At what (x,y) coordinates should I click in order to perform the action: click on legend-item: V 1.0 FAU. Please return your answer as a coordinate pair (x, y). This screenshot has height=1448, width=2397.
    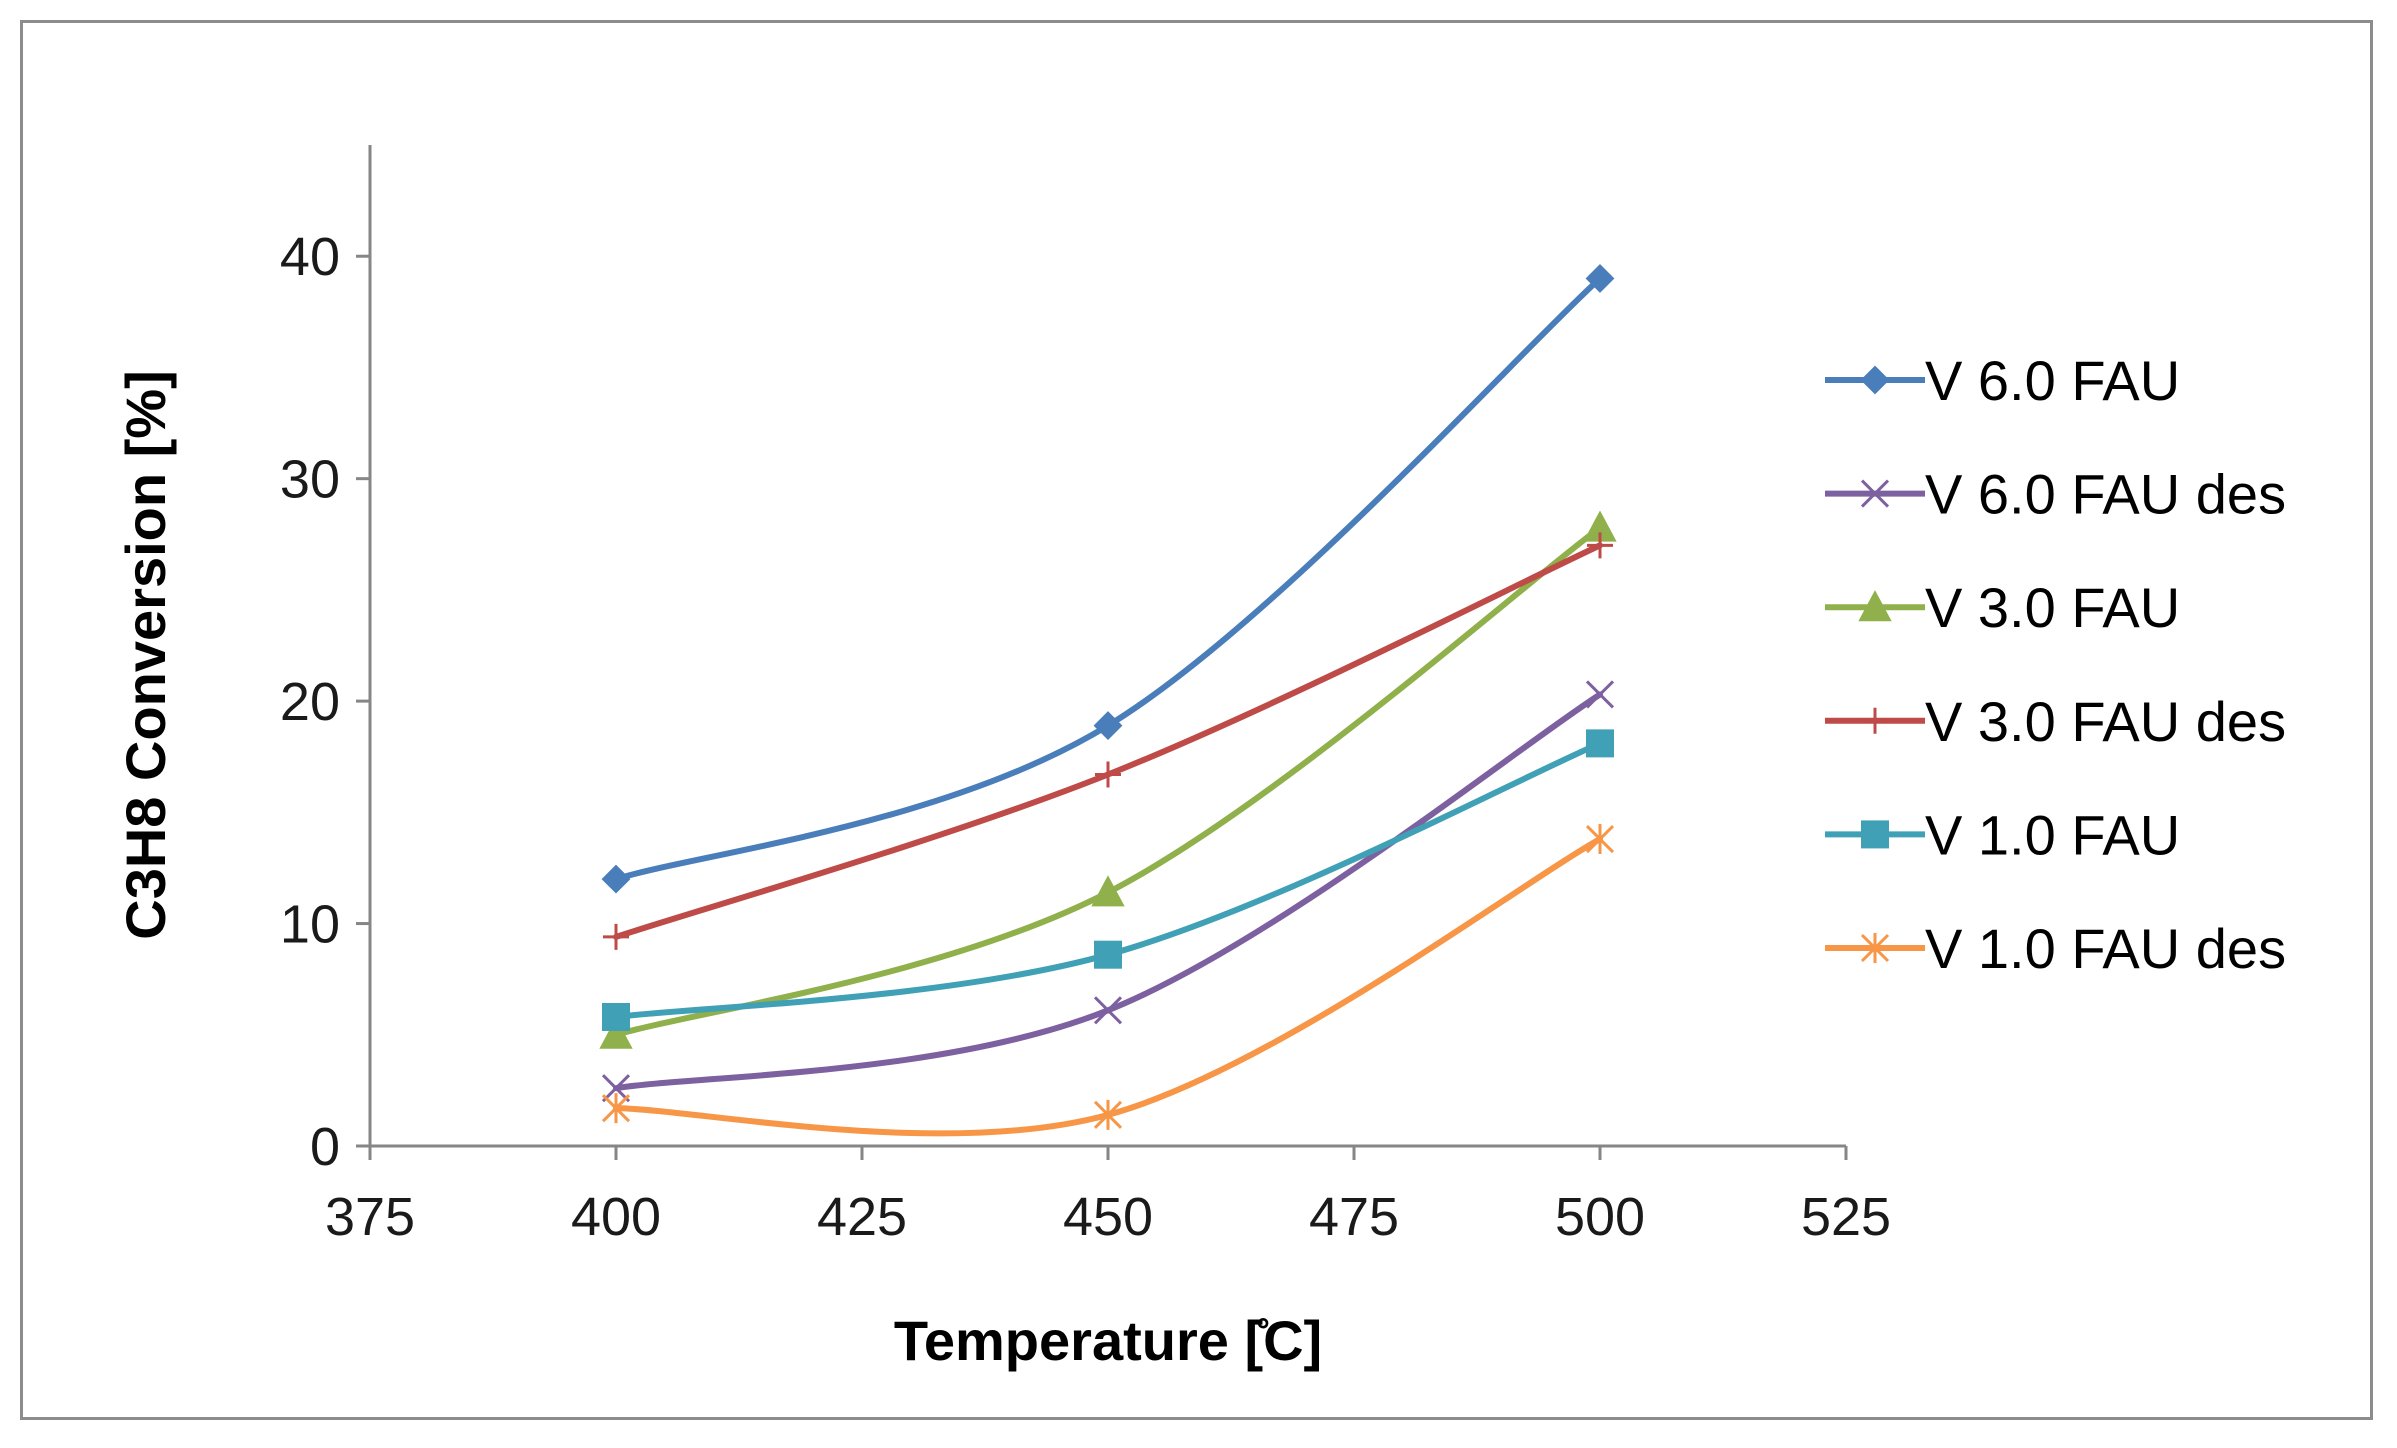
    Looking at the image, I should click on (2002, 834).